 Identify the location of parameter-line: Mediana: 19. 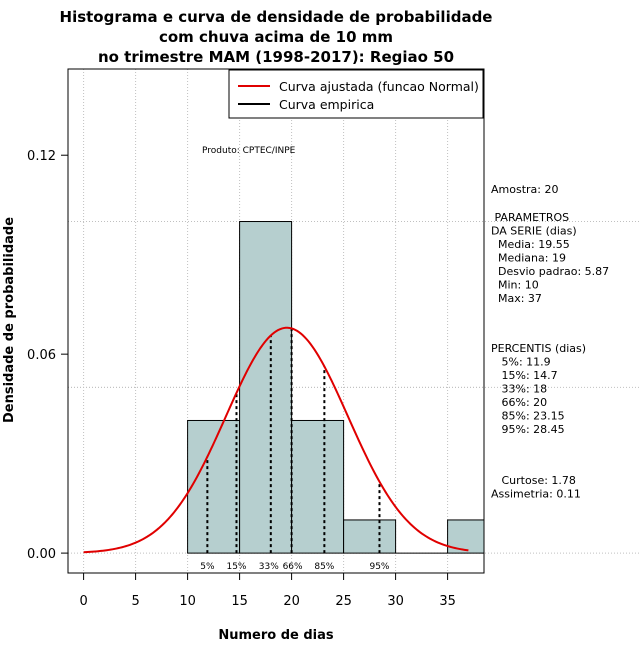
(528, 258).